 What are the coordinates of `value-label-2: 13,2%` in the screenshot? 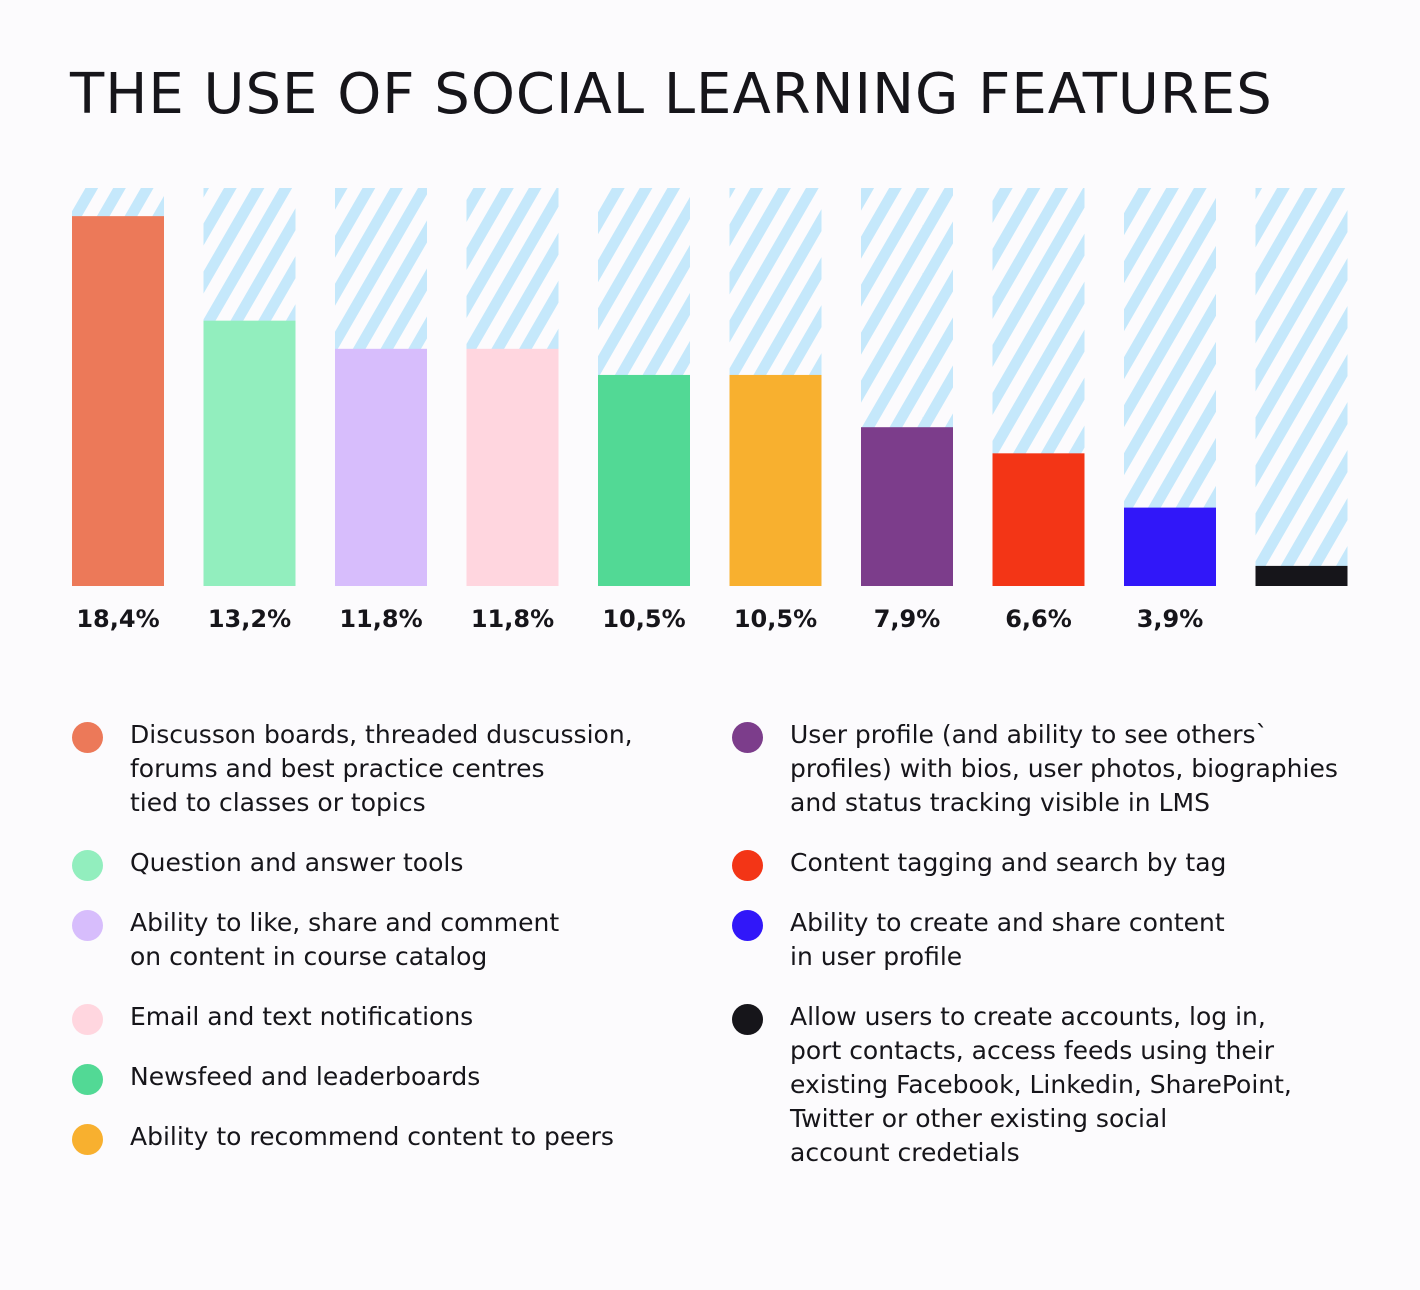 It's located at (249, 619).